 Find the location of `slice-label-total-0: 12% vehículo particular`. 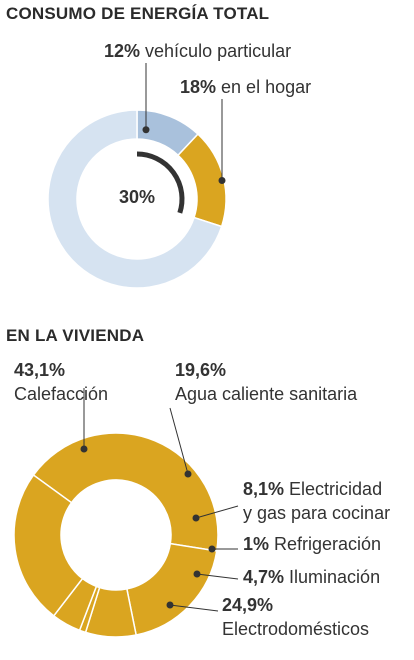

slice-label-total-0: 12% vehículo particular is located at coordinates (197, 51).